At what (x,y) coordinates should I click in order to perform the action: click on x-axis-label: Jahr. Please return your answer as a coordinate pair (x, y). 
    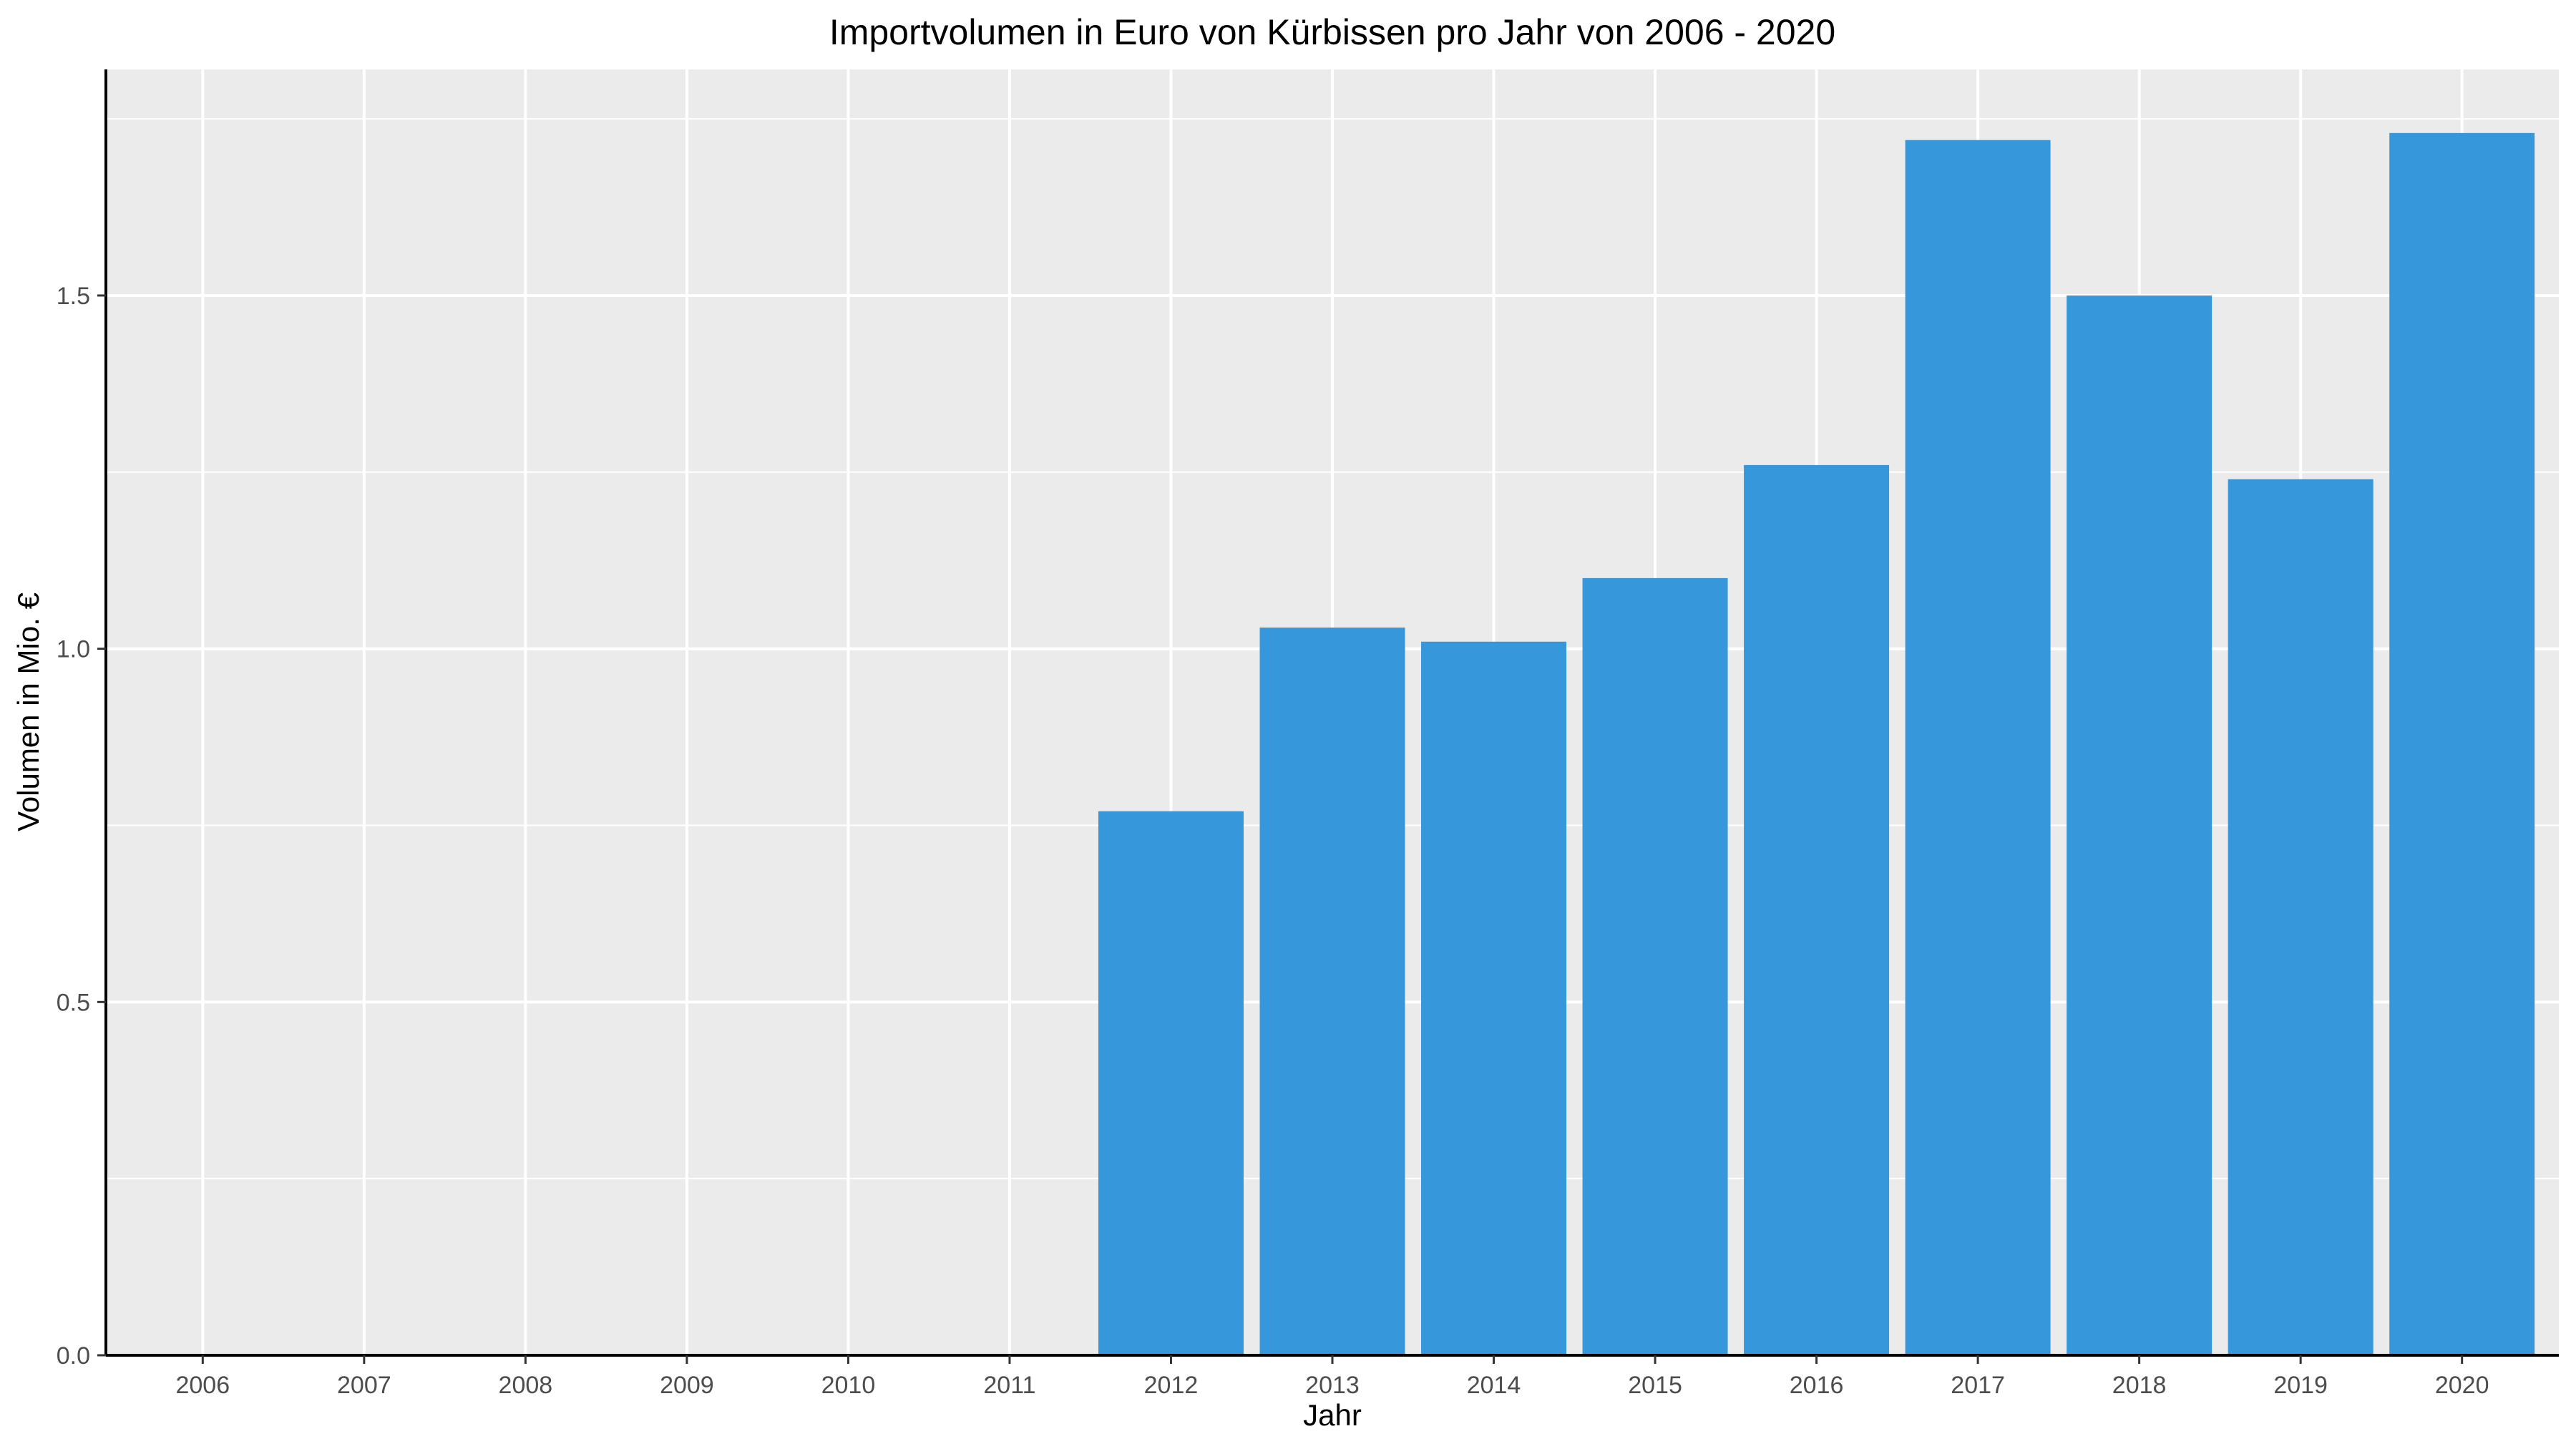
    Looking at the image, I should click on (1332, 1415).